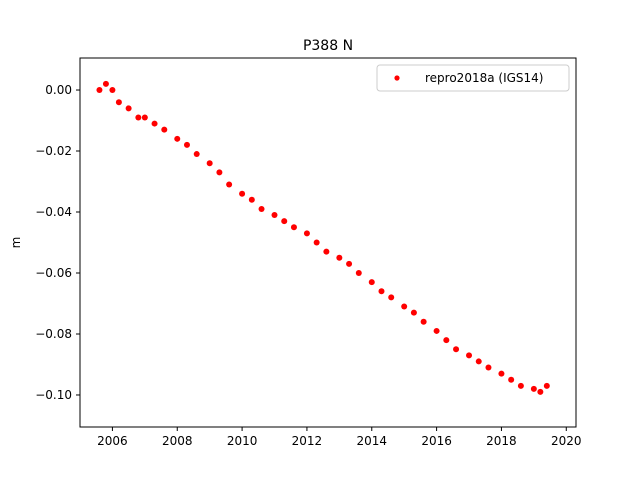 Image resolution: width=640 pixels, height=480 pixels. I want to click on x-axis: 2006 2008 2010 2012 2014 2016 2018 2020, so click(339, 437).